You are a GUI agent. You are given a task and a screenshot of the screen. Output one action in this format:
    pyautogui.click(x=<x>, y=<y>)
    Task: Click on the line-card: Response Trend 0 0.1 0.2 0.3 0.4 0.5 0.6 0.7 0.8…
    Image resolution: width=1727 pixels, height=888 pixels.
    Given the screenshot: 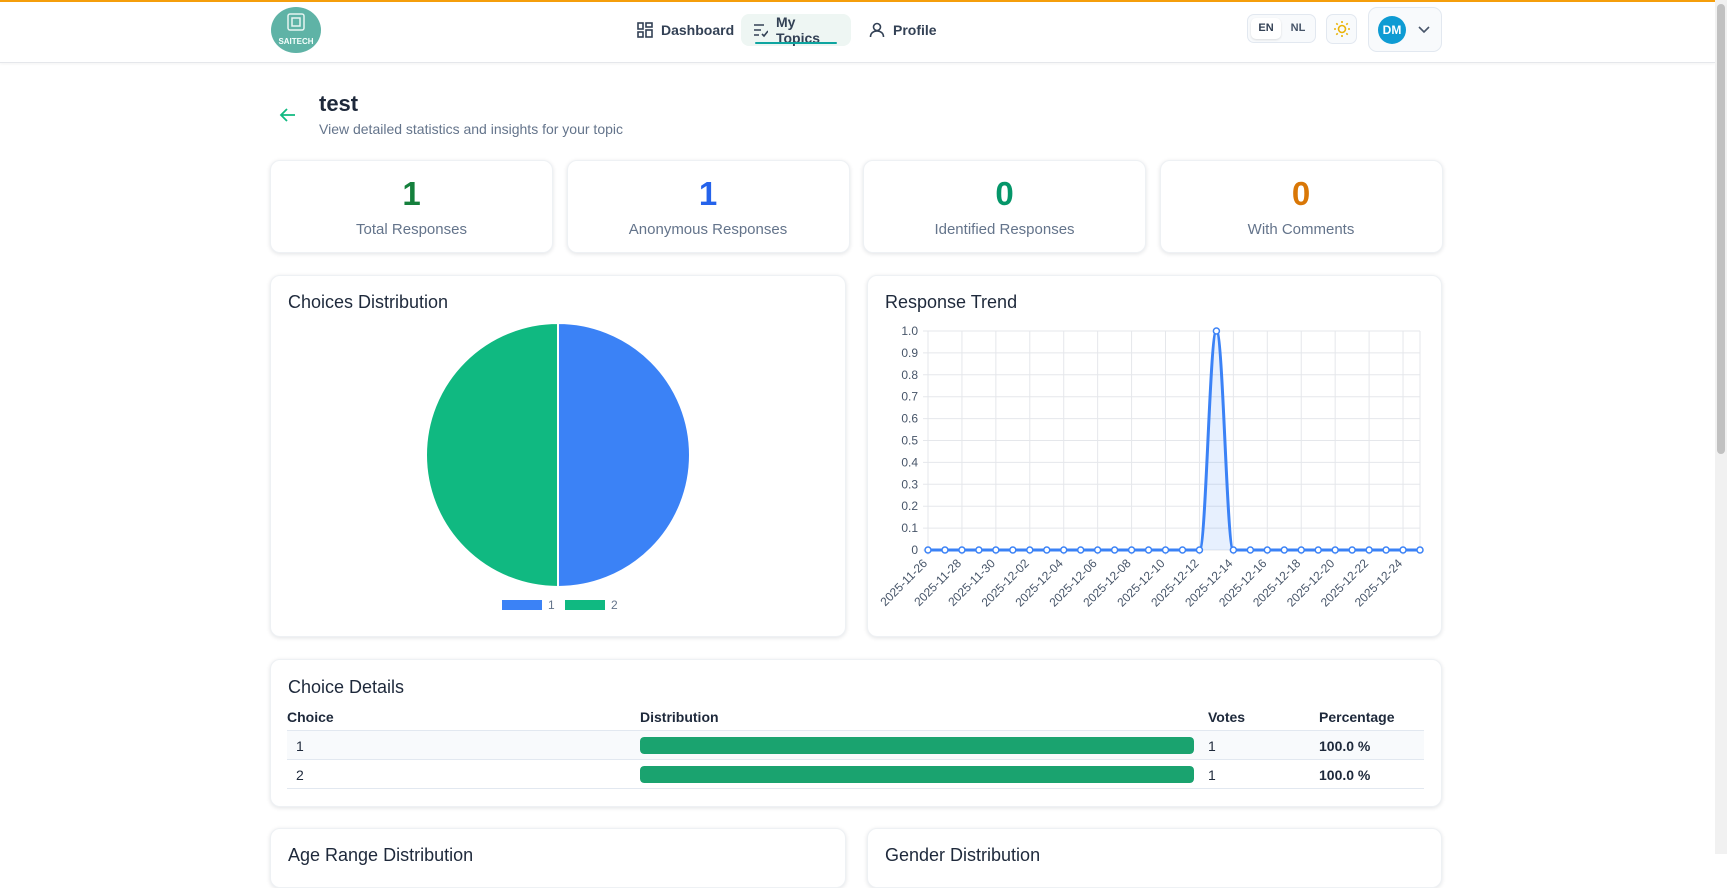 What is the action you would take?
    pyautogui.click(x=1154, y=456)
    